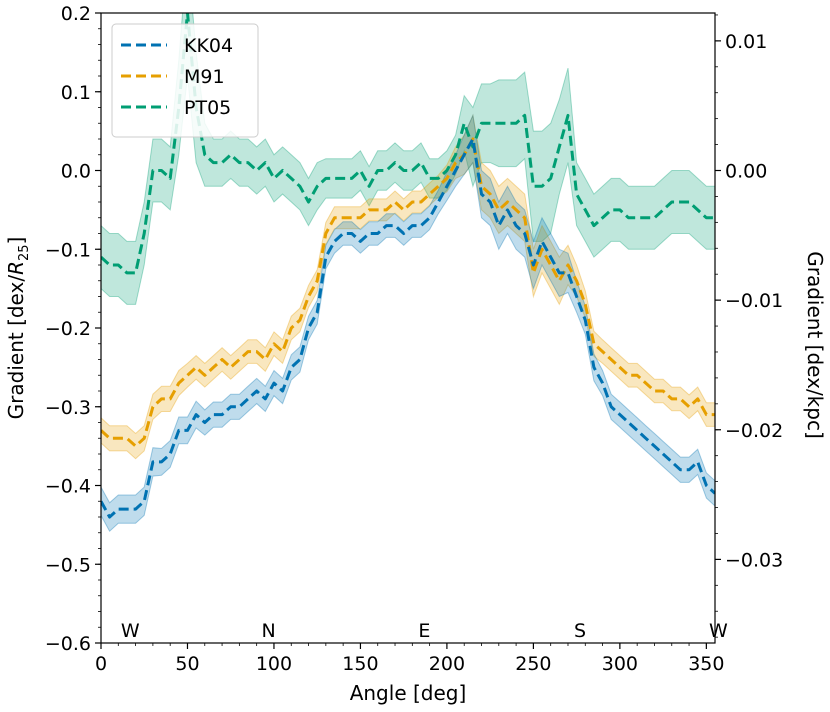  Describe the element at coordinates (754, 431) in the screenshot. I see `y2-tick-label: −0.02` at that location.